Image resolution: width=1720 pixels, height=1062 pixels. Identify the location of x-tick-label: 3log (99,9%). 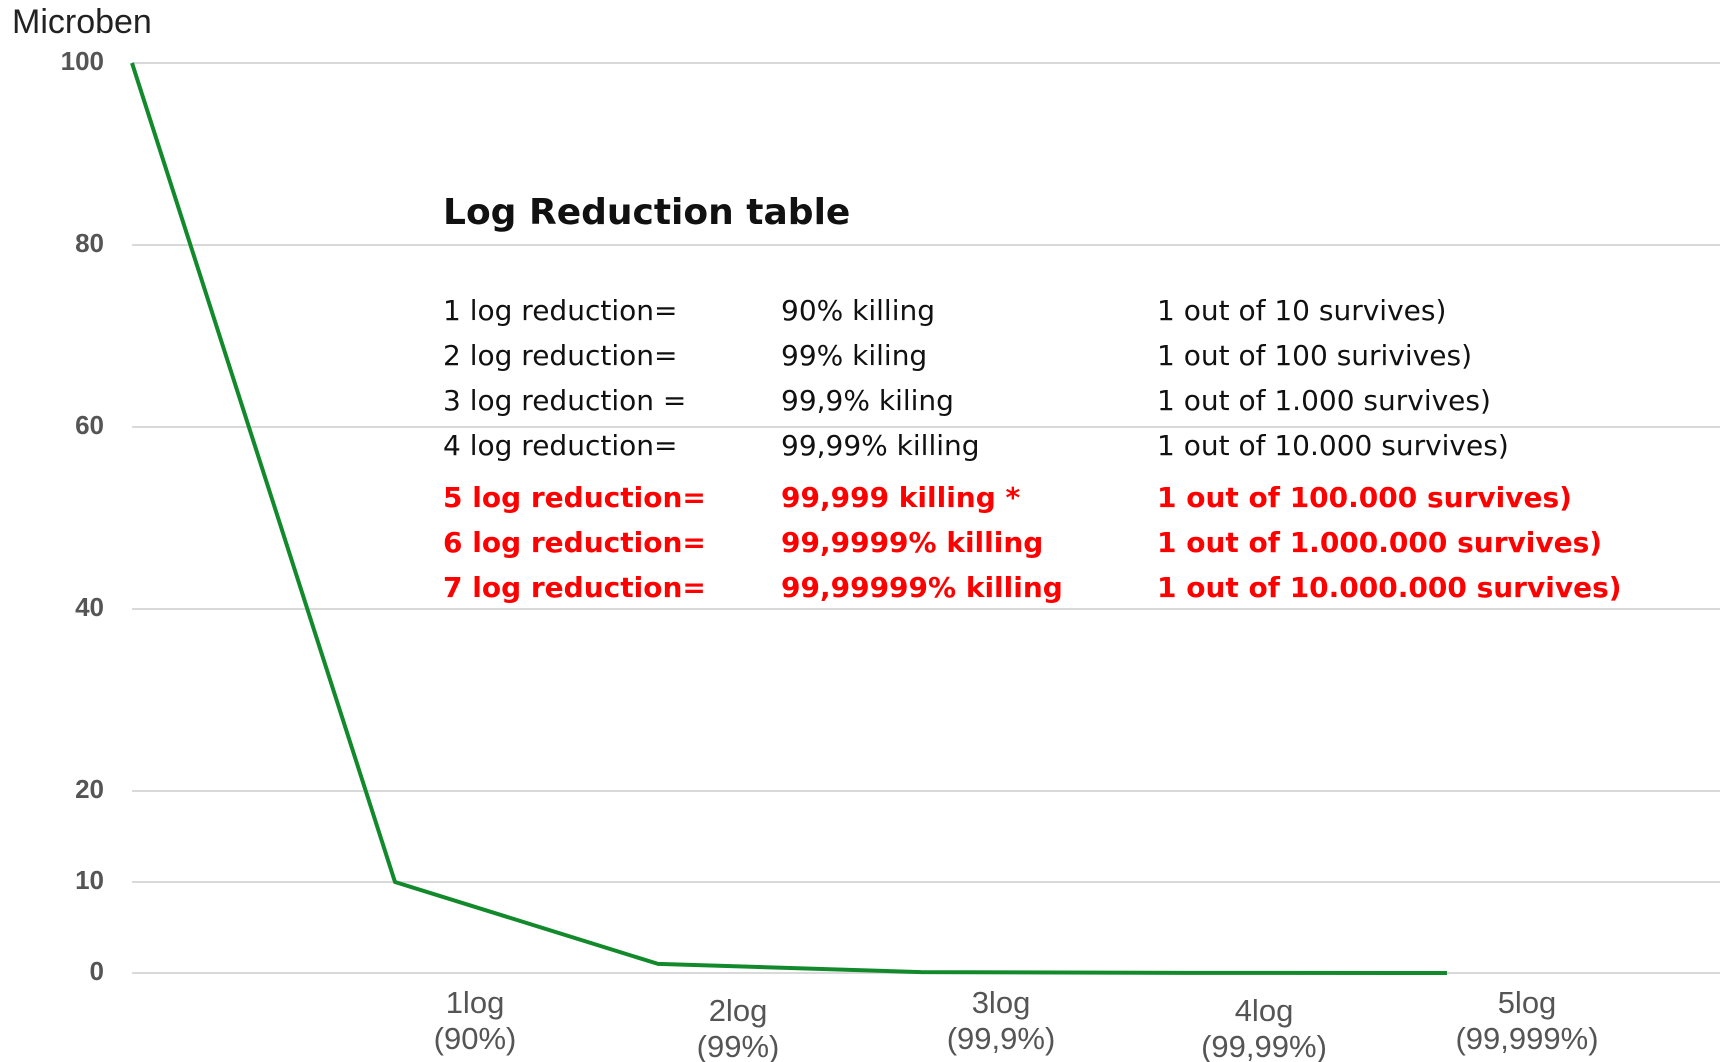
(1001, 1020).